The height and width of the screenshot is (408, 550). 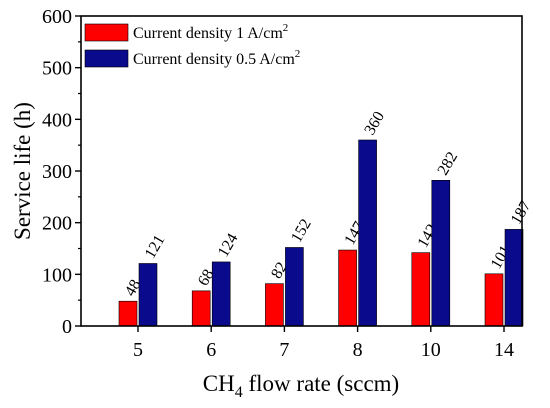 I want to click on legend-label-1-text: Current density 1 A/cm, so click(x=208, y=33).